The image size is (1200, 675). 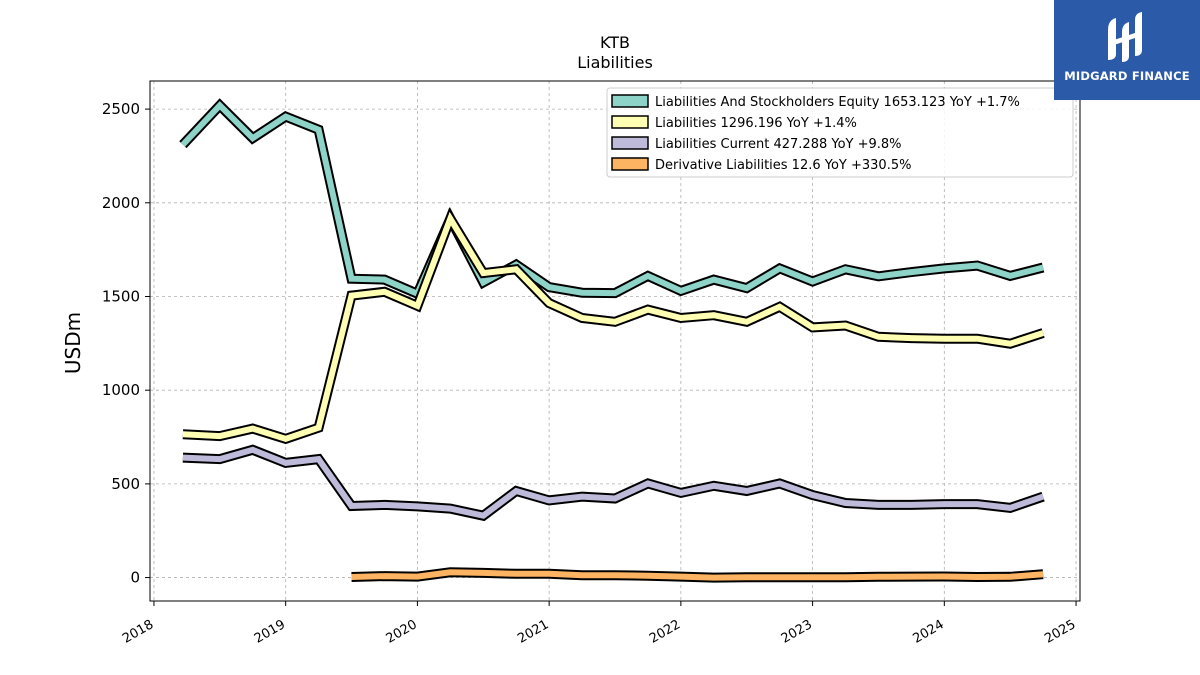 What do you see at coordinates (1060, 632) in the screenshot?
I see `x-tick-label: 2025` at bounding box center [1060, 632].